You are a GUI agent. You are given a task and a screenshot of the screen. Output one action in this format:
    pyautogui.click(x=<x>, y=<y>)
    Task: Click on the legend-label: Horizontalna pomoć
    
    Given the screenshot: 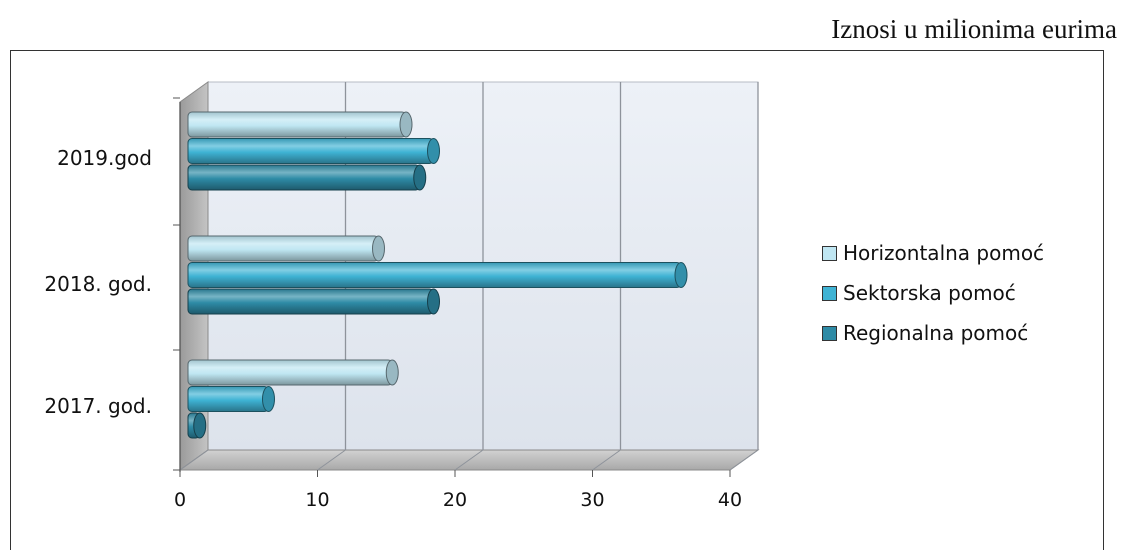 What is the action you would take?
    pyautogui.click(x=944, y=253)
    